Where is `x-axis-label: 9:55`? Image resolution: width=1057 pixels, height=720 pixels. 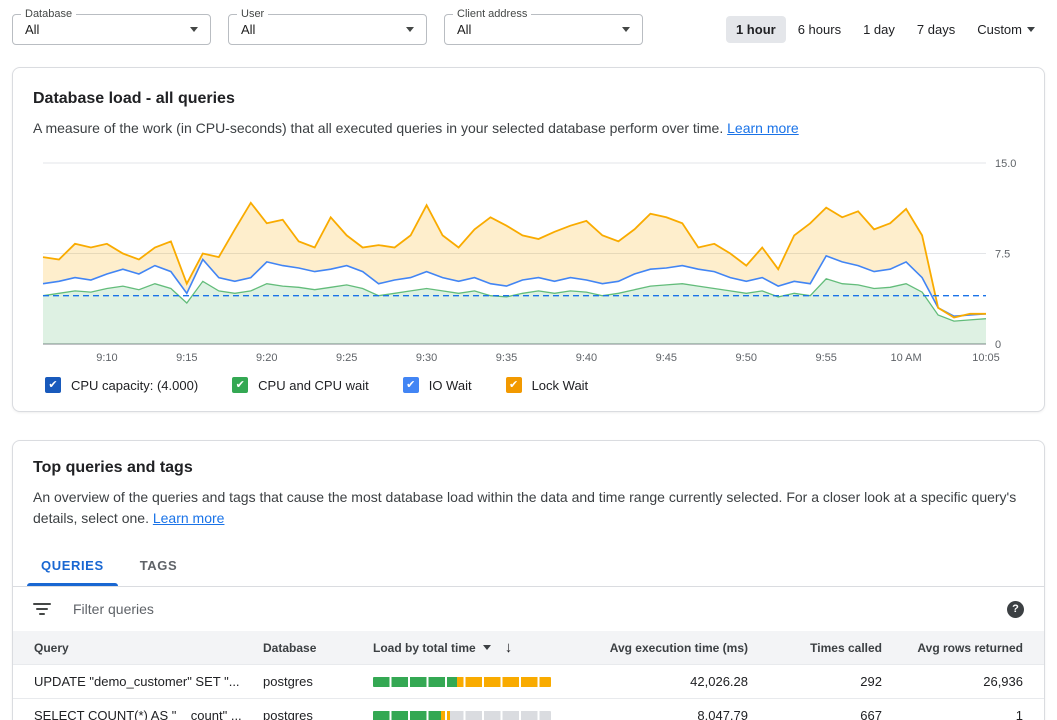 x-axis-label: 9:55 is located at coordinates (825, 358).